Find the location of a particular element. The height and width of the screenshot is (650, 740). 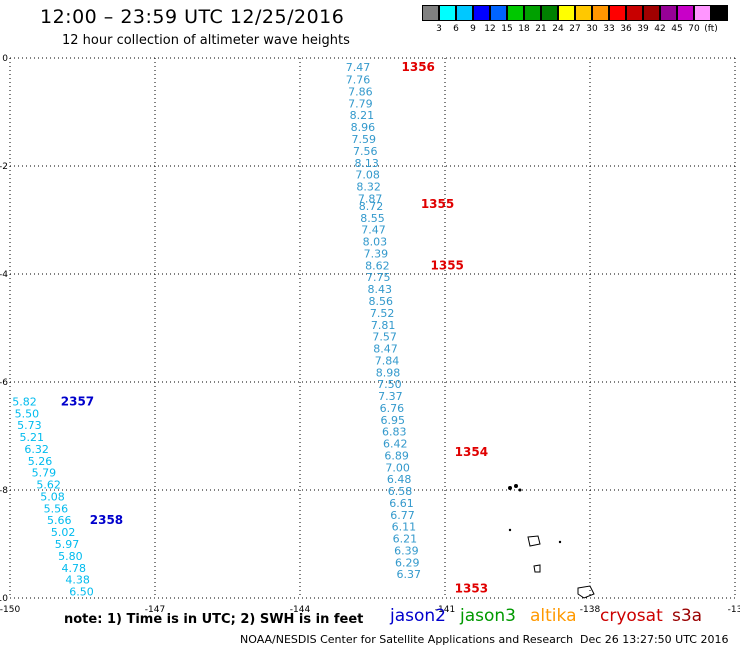

pass-time-label: 1353 is located at coordinates (471, 588).